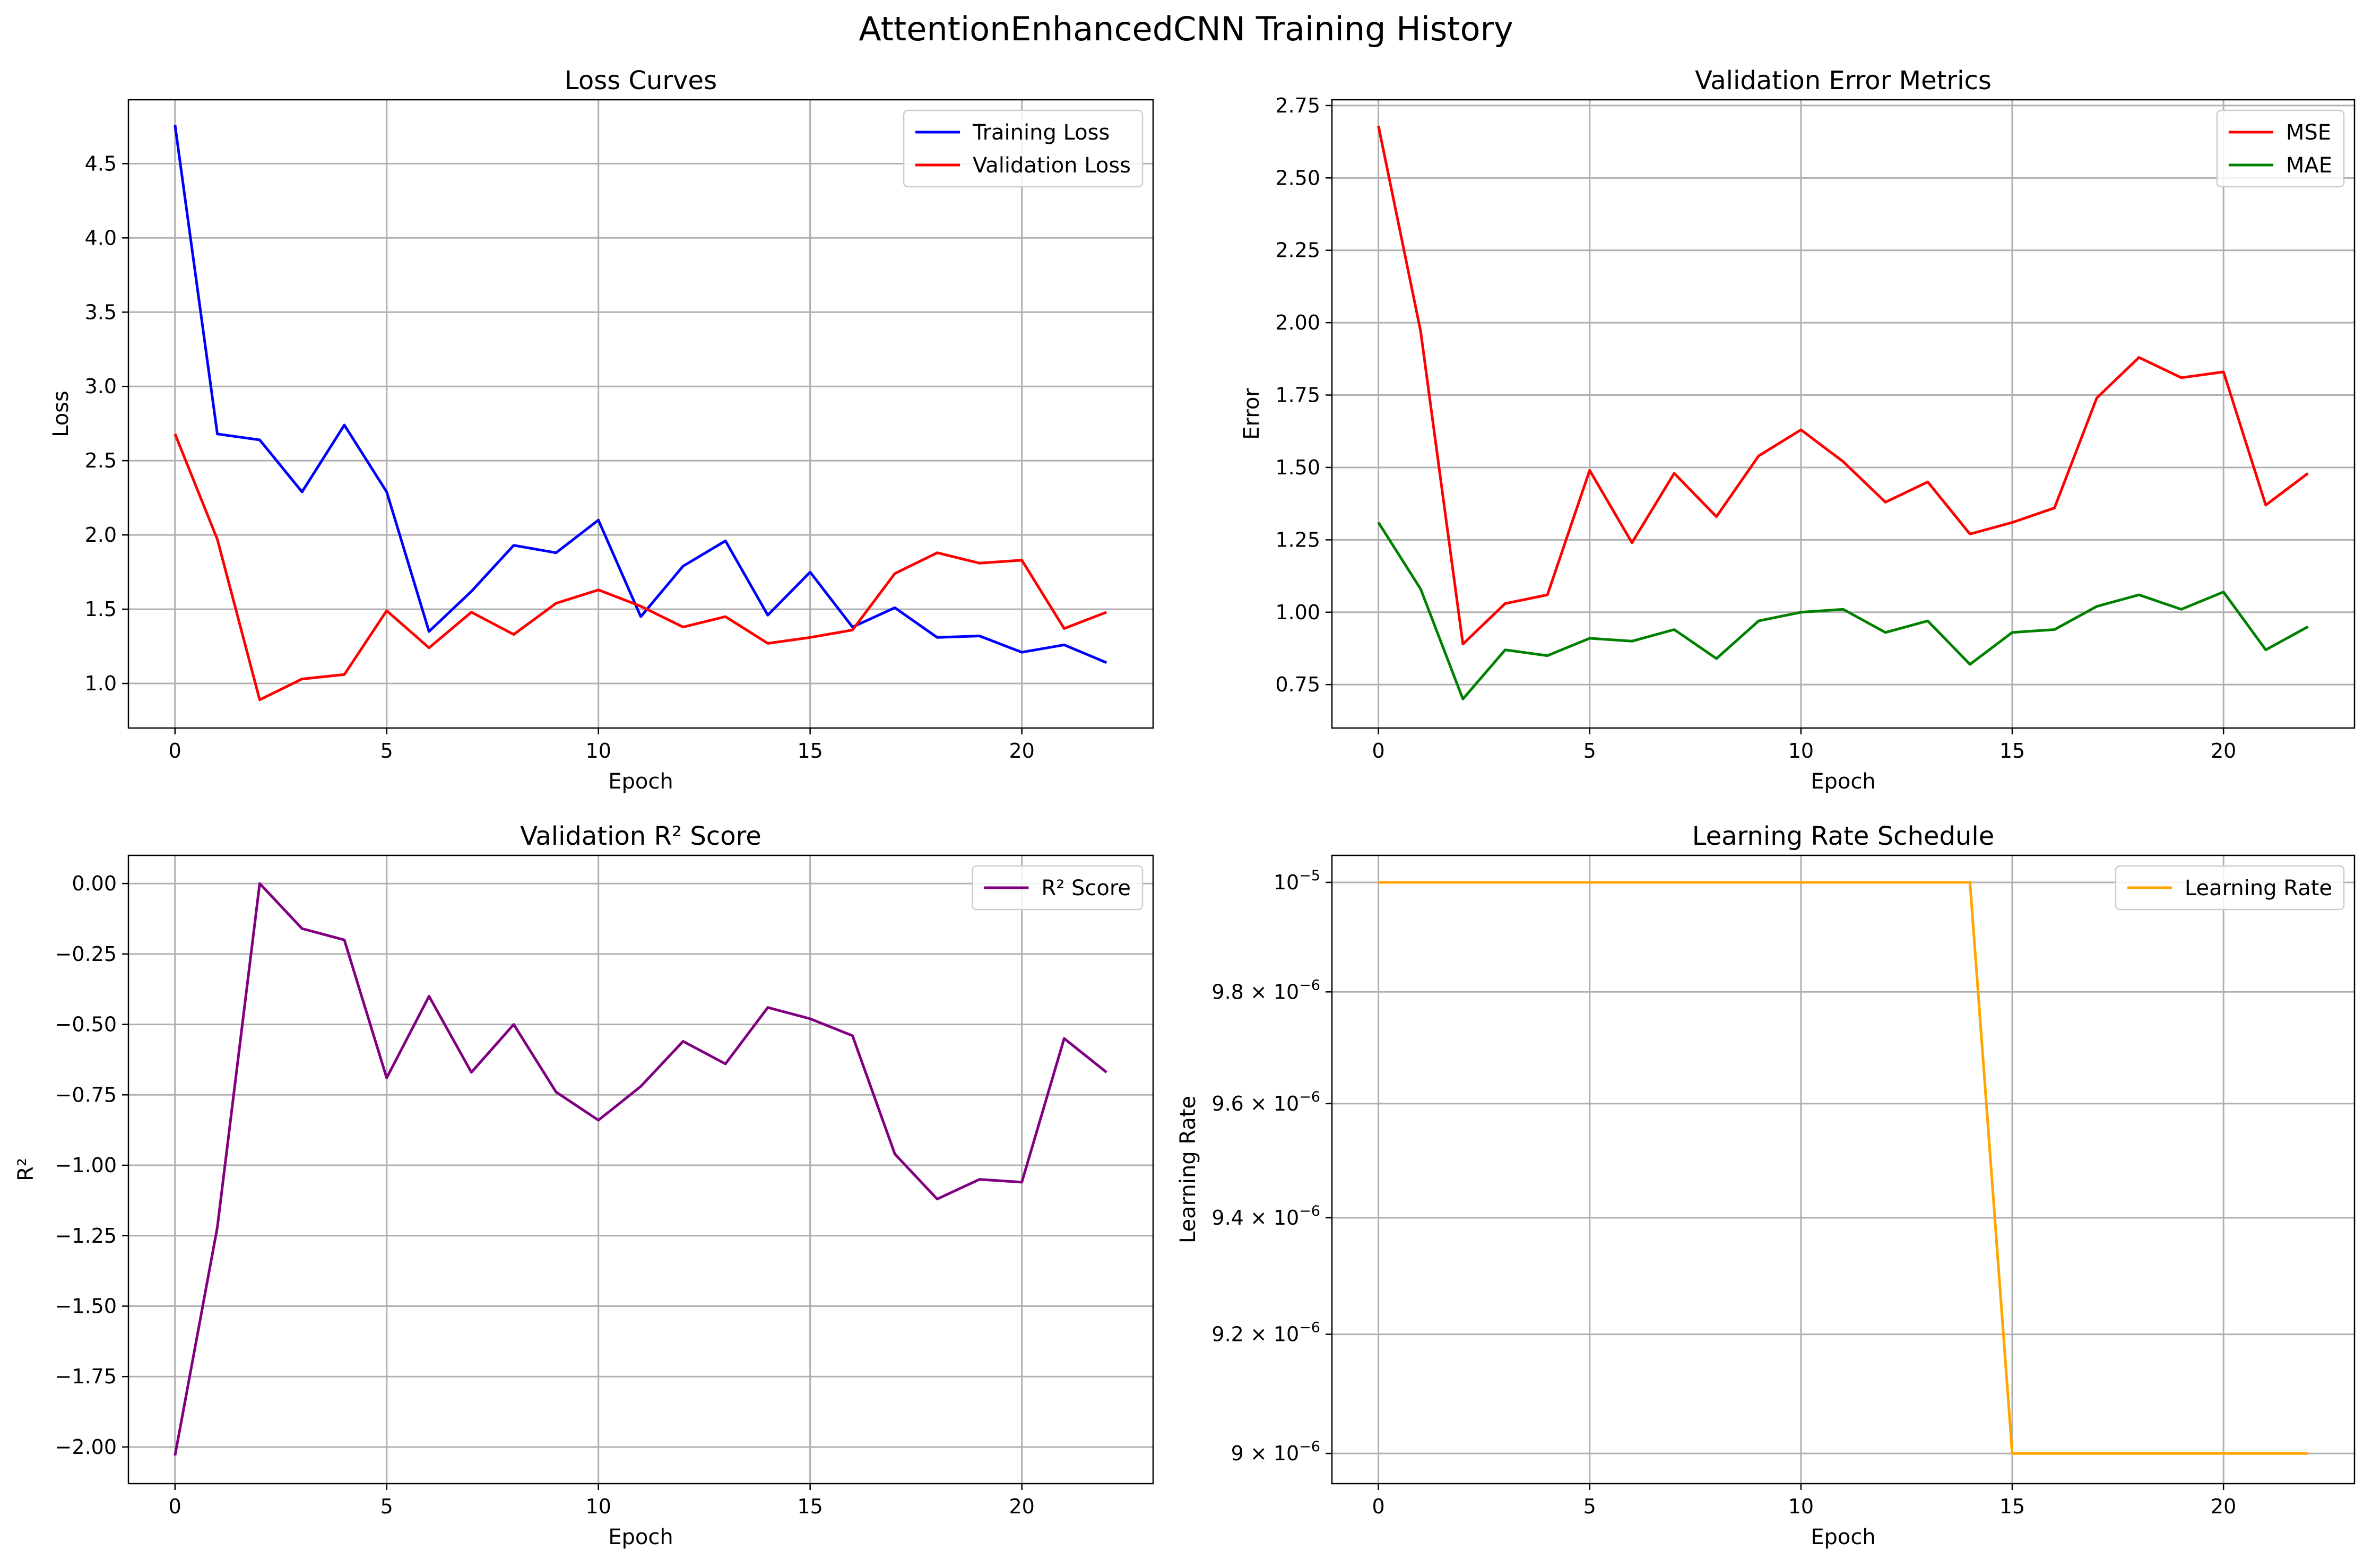 This screenshot has width=2372, height=1568. Describe the element at coordinates (101, 609) in the screenshot. I see `y-tick-label: 1.5` at that location.